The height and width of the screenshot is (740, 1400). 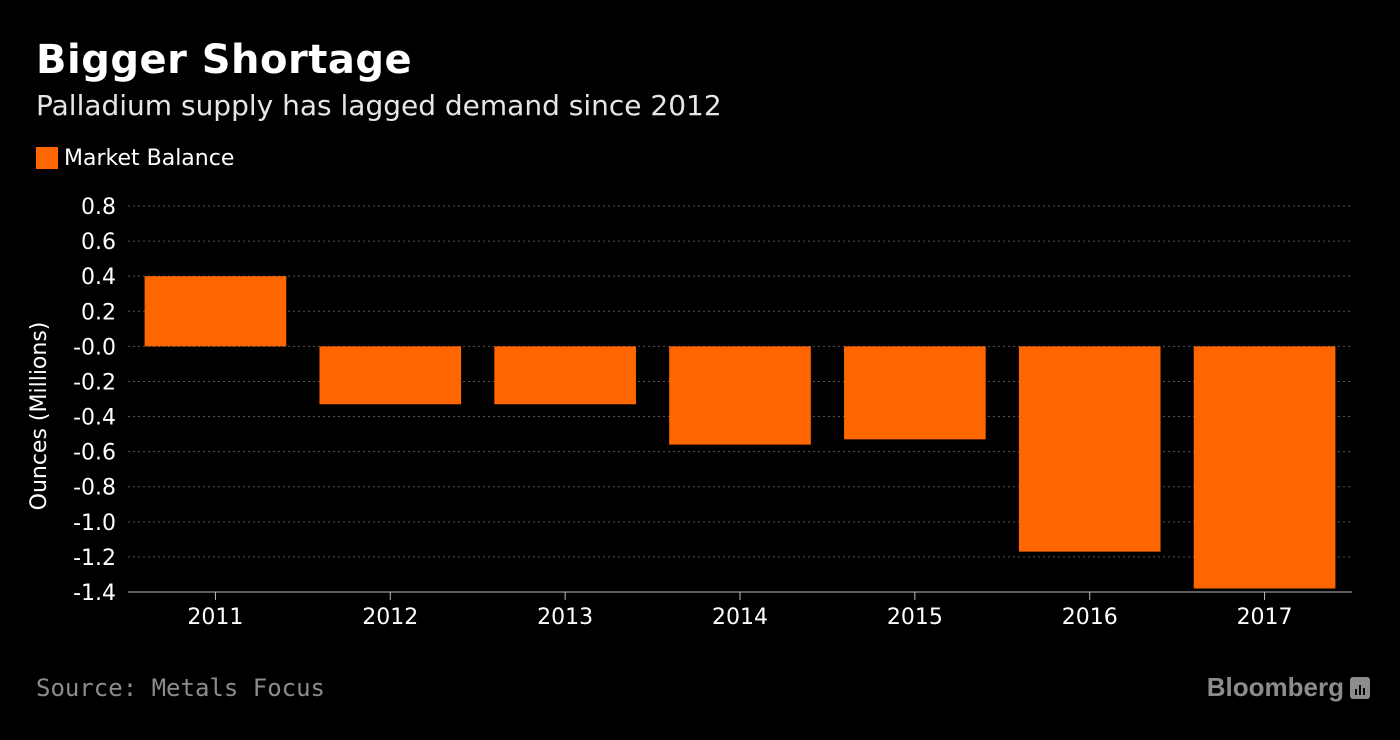 I want to click on legend-label: Market Balance, so click(x=149, y=158).